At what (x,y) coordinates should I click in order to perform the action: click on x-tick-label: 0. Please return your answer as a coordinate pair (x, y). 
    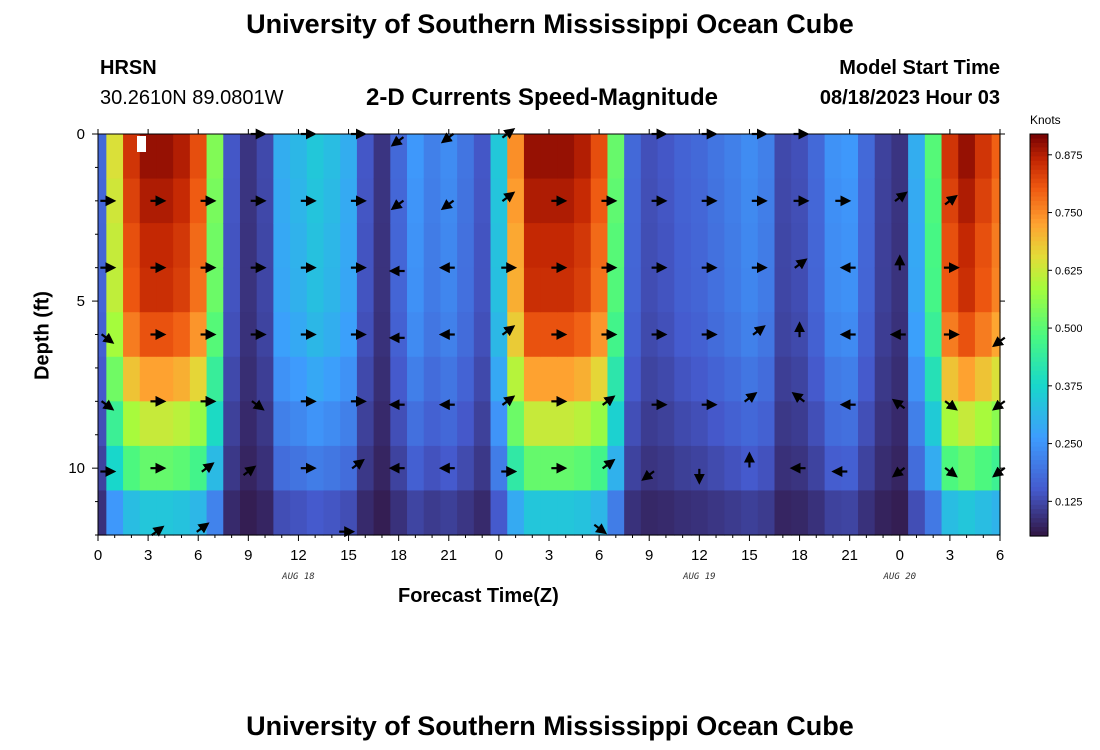
    Looking at the image, I should click on (900, 555).